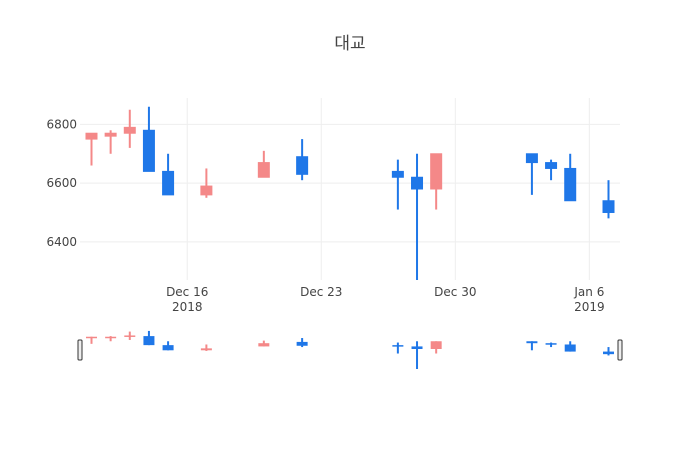 The image size is (700, 450). Describe the element at coordinates (187, 307) in the screenshot. I see `x-tick-year-label: 2018` at that location.